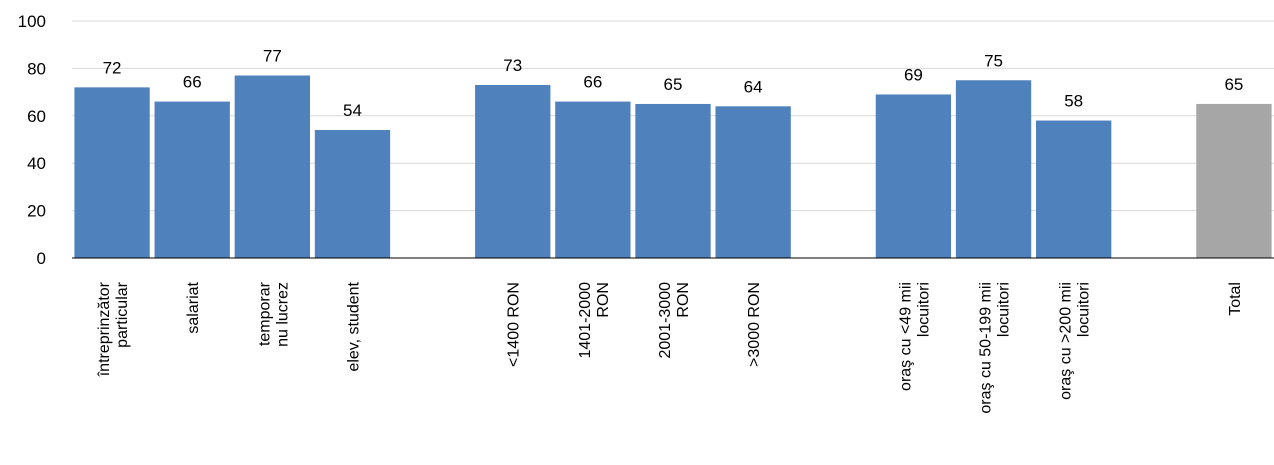 Image resolution: width=1274 pixels, height=465 pixels. I want to click on y-tick-label: 20, so click(36, 211).